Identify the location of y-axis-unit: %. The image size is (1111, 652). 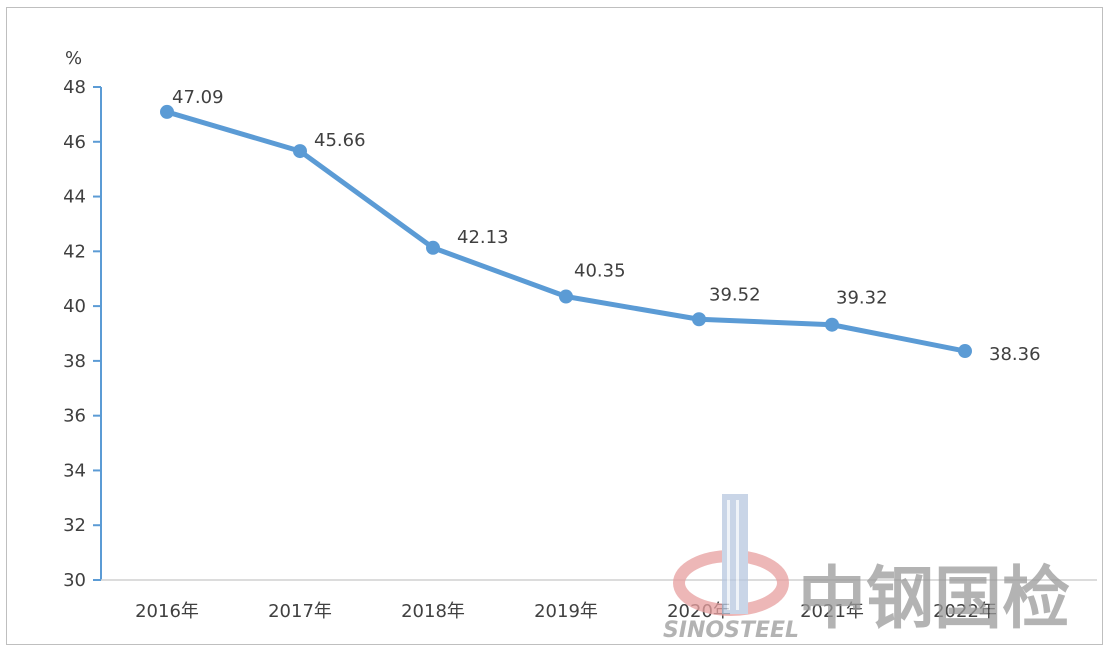
(73, 58).